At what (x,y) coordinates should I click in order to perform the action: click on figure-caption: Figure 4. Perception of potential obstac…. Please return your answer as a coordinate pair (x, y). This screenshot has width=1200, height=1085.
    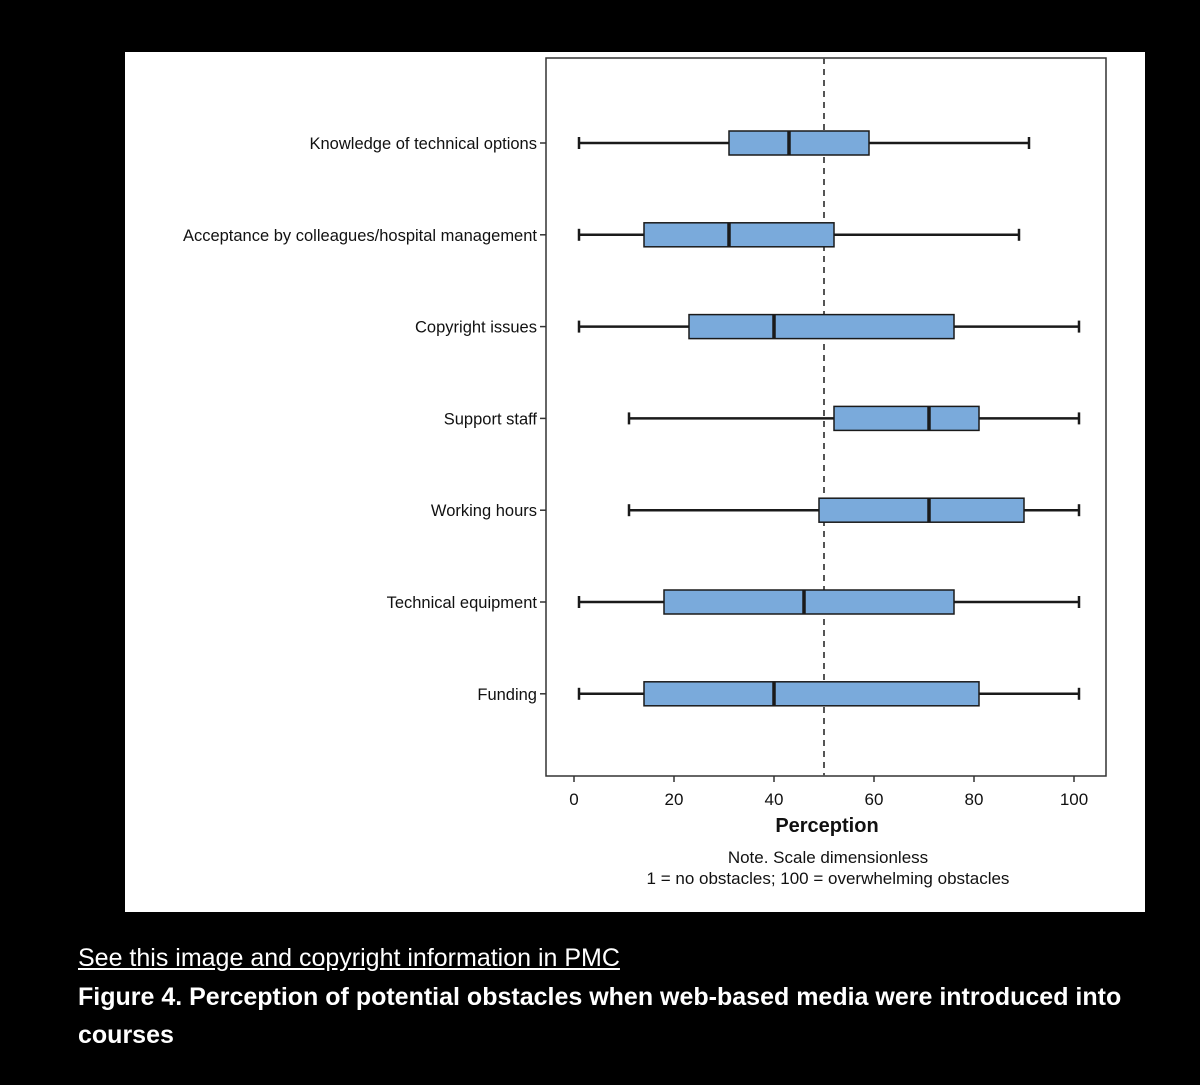
    Looking at the image, I should click on (600, 1016).